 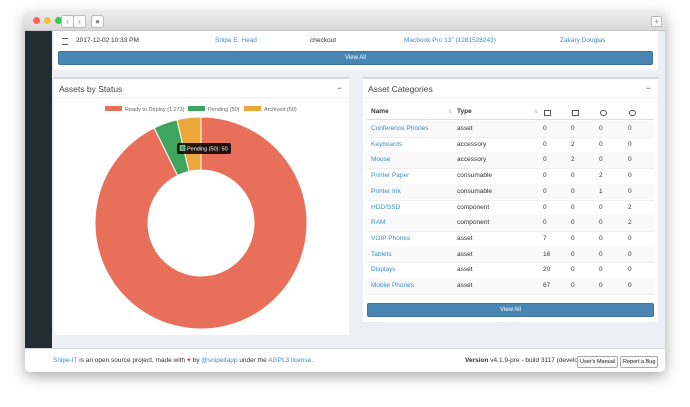 What do you see at coordinates (79, 21) in the screenshot?
I see `forward-button: ›` at bounding box center [79, 21].